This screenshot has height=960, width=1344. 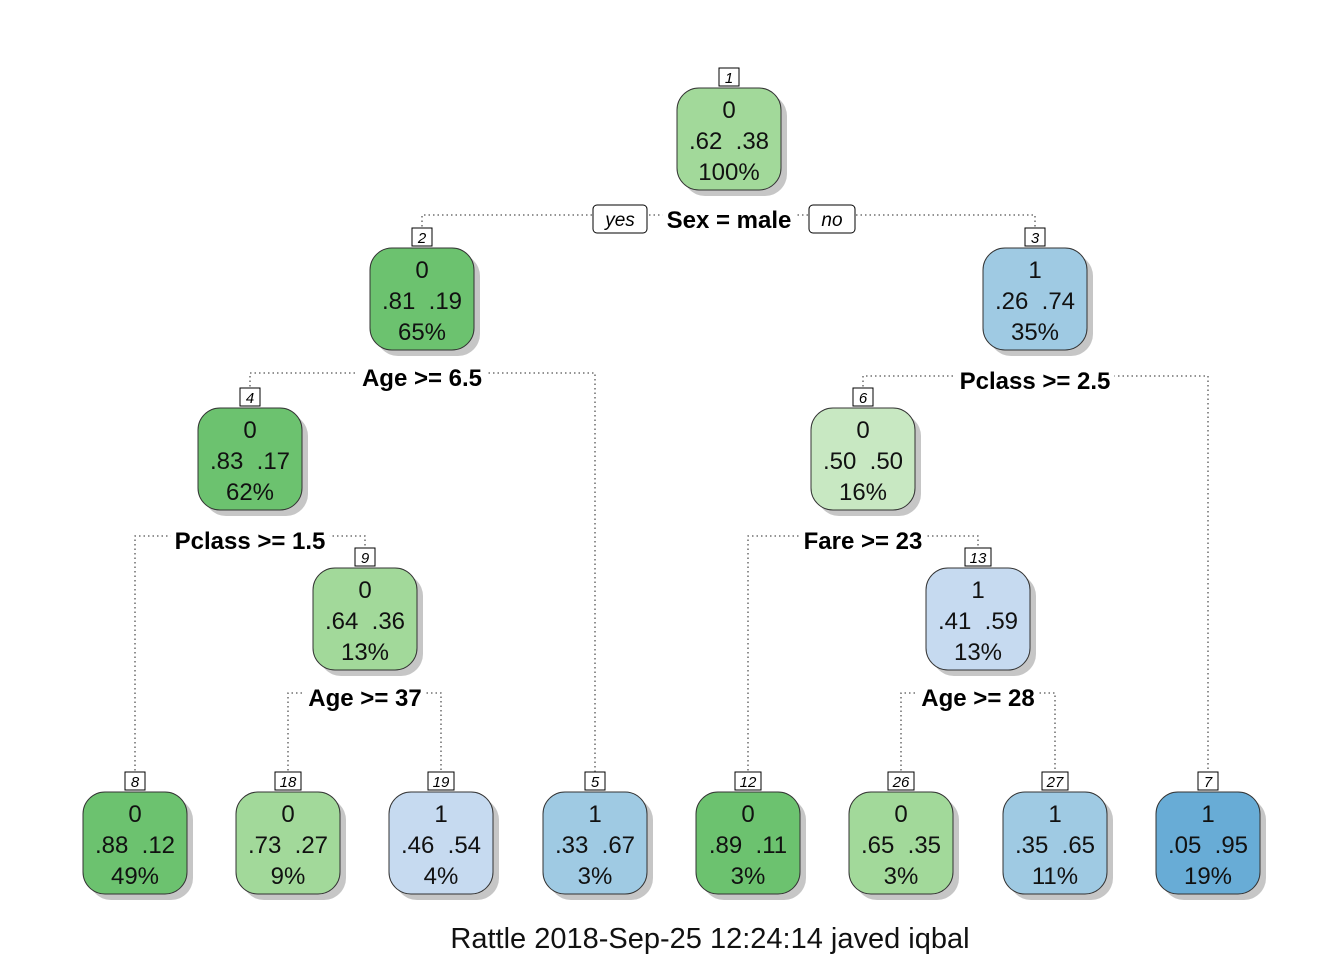 I want to click on node-probs: .89 .11, so click(x=748, y=845).